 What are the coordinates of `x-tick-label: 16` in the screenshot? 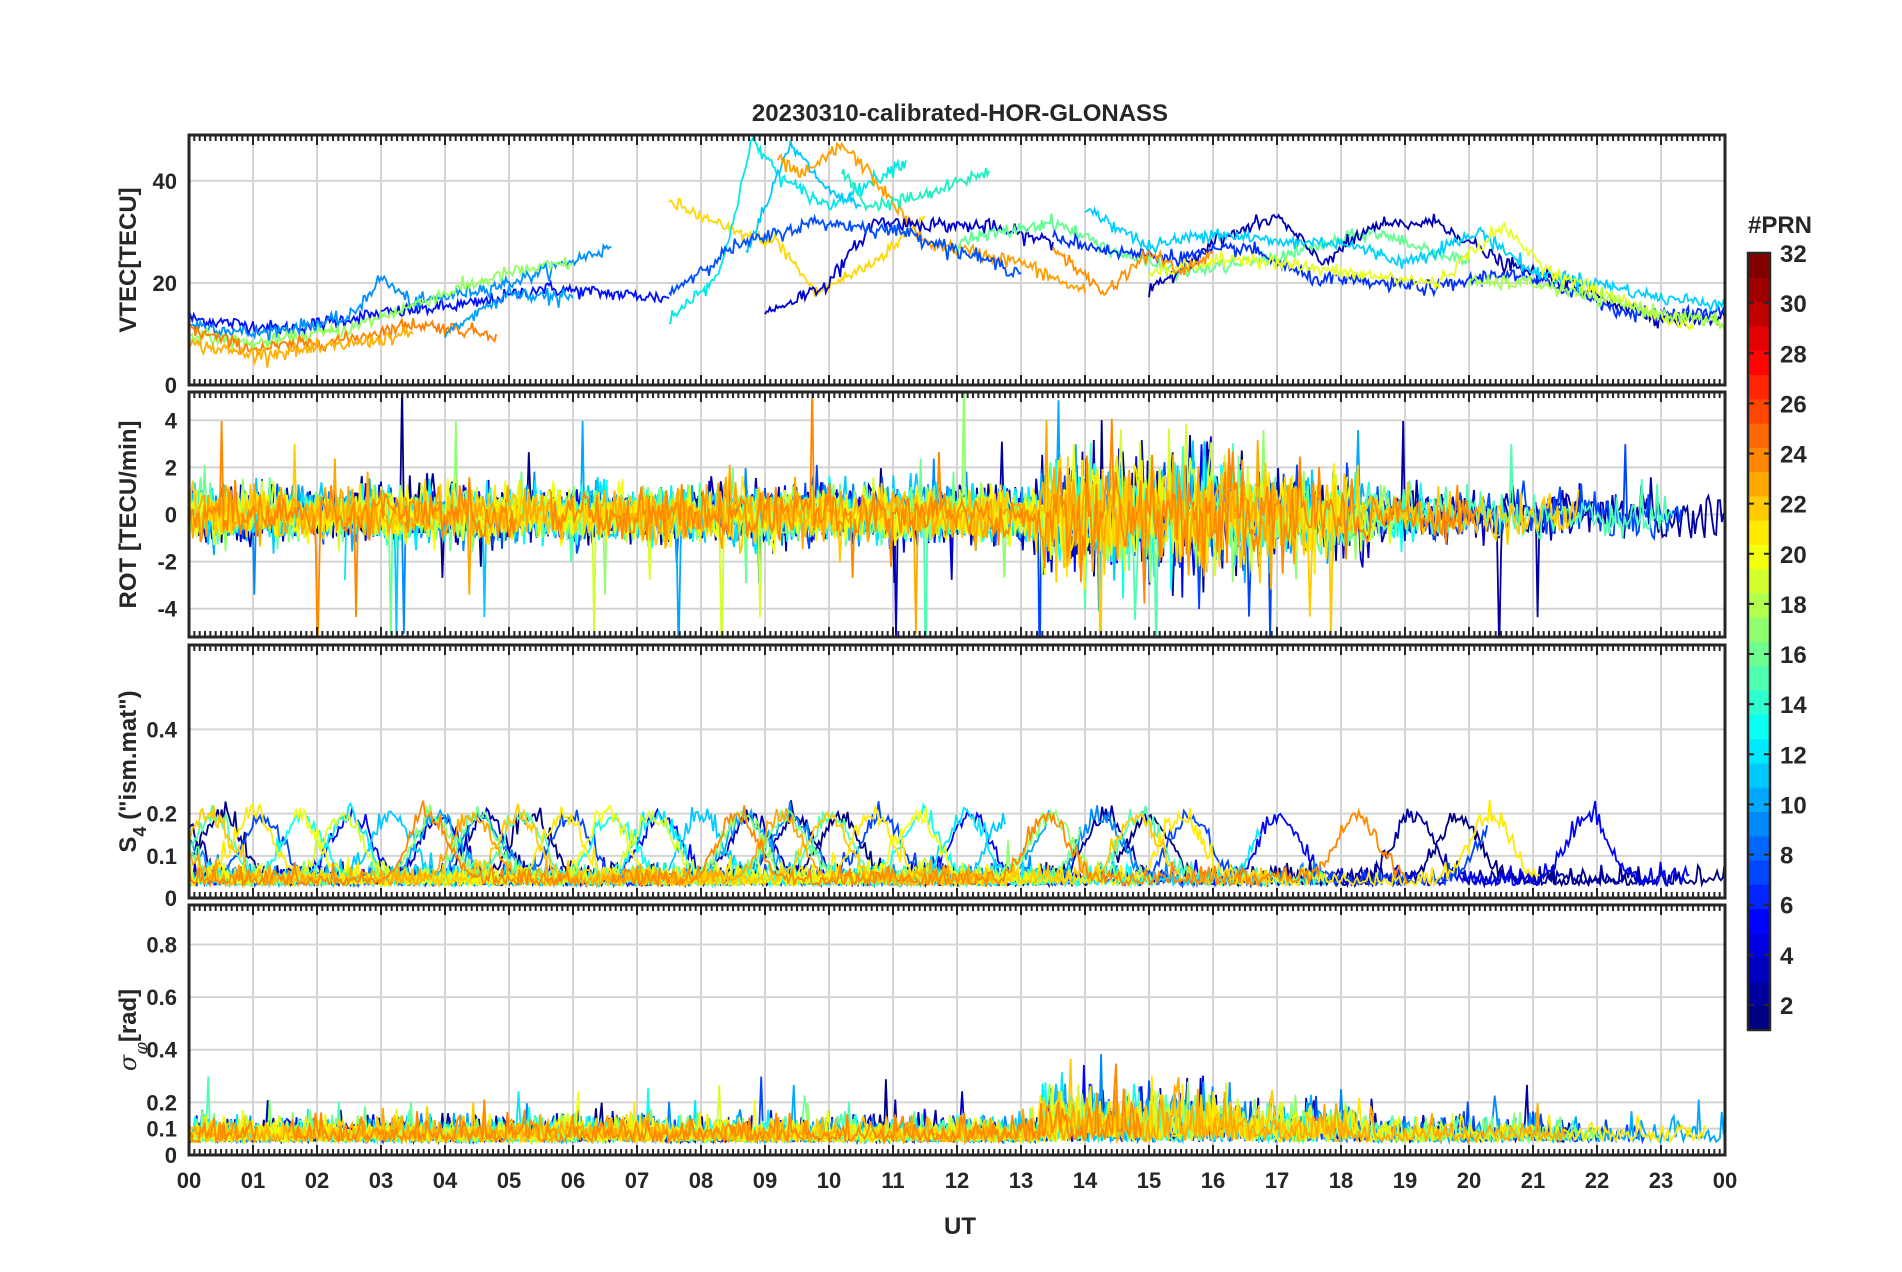 It's located at (1213, 1180).